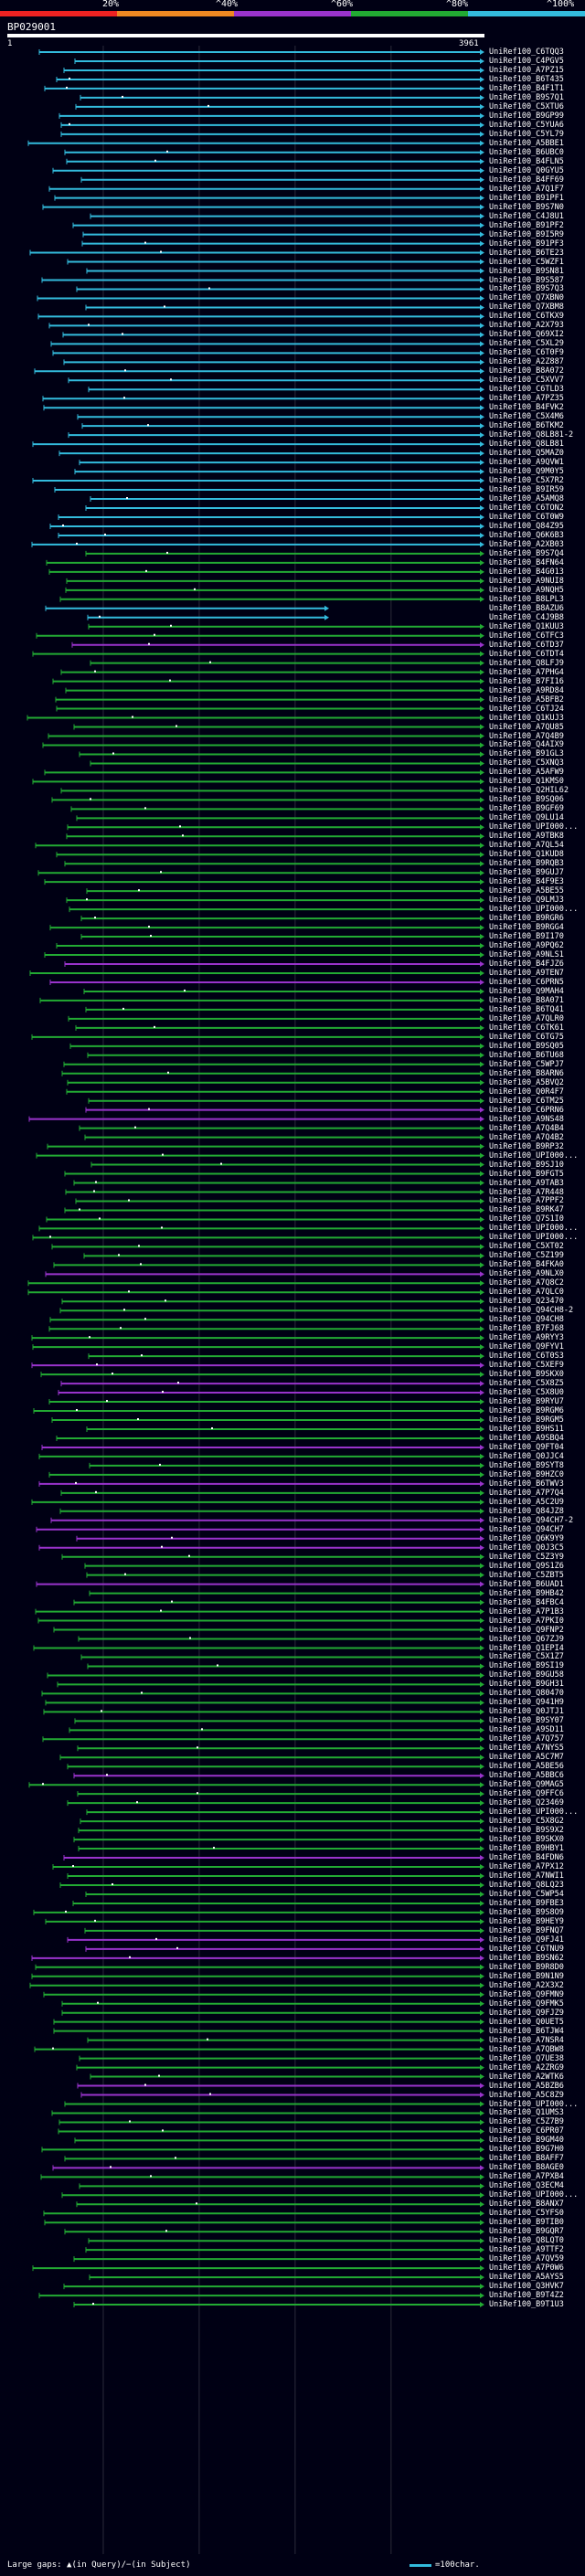 The height and width of the screenshot is (2576, 585). I want to click on hit-label: UniRef100_B9RGG4, so click(527, 928).